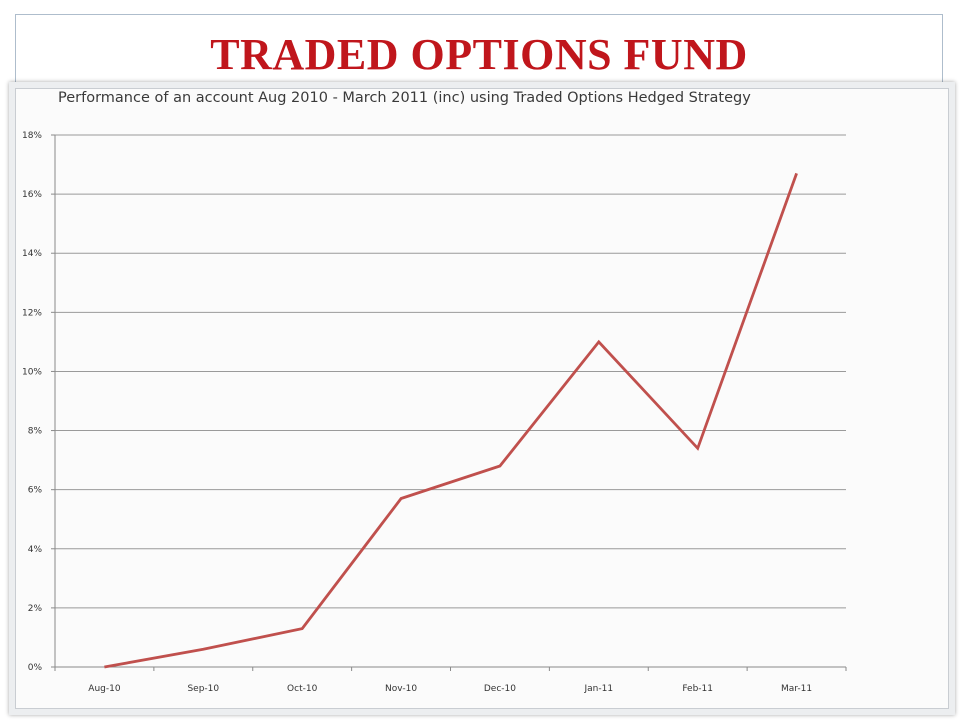 This screenshot has width=960, height=720. I want to click on x-tick-label: Oct-10, so click(302, 689).